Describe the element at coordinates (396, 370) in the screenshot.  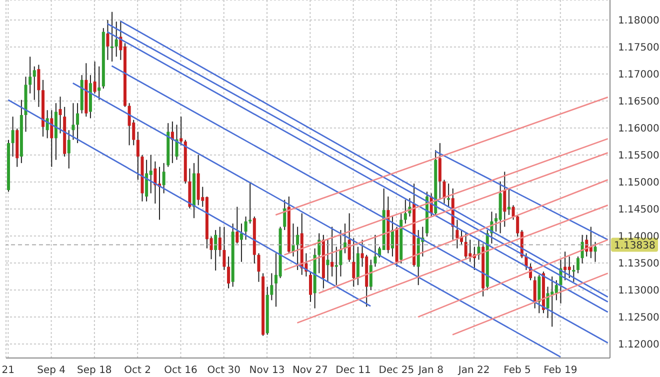
I see `x-tick-label: Dec 25` at that location.